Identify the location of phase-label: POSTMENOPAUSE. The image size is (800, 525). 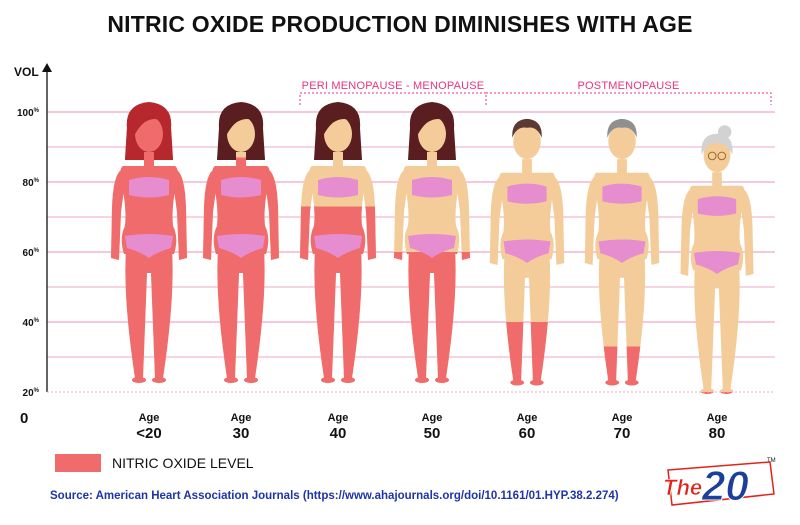
(628, 86).